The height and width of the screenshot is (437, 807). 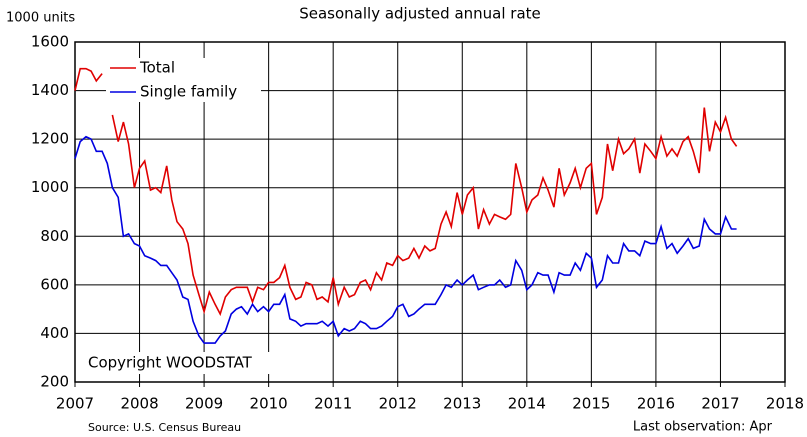 What do you see at coordinates (54, 284) in the screenshot?
I see `y-tick-label: 600` at bounding box center [54, 284].